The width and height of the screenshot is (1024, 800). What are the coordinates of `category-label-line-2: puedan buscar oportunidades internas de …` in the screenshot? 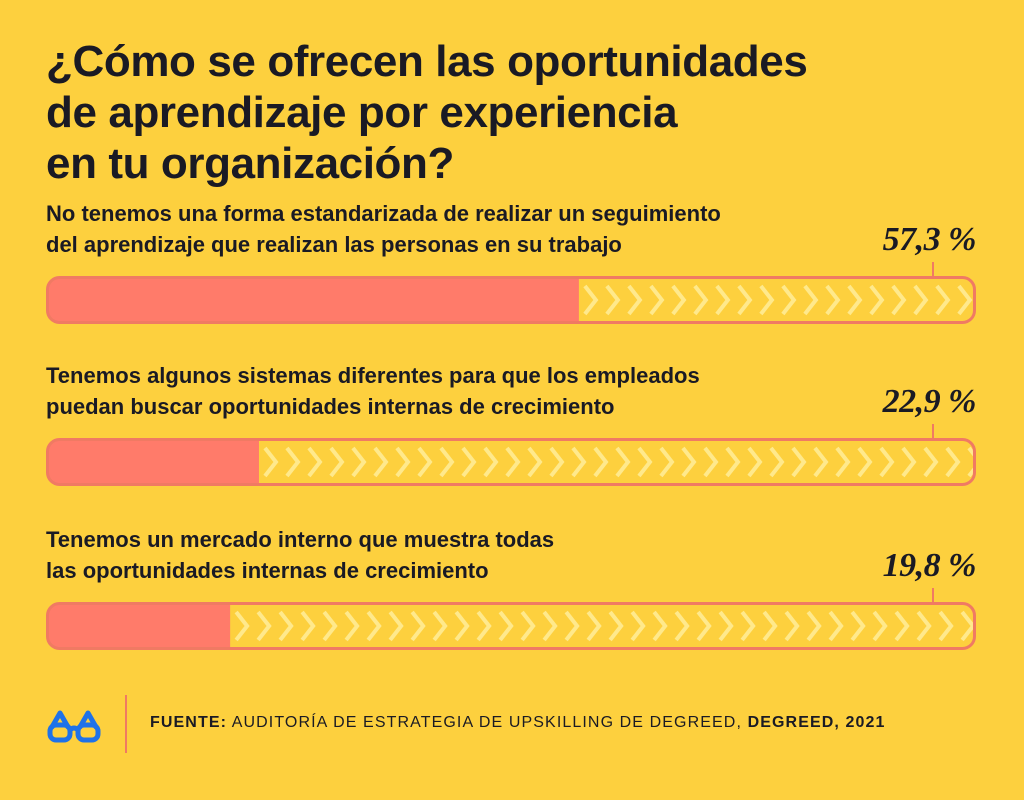 It's located at (330, 406).